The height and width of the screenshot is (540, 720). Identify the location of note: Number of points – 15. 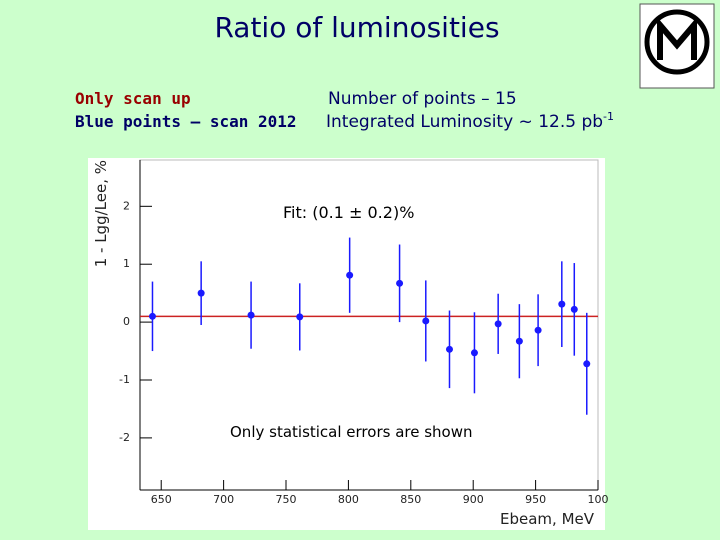
(422, 99).